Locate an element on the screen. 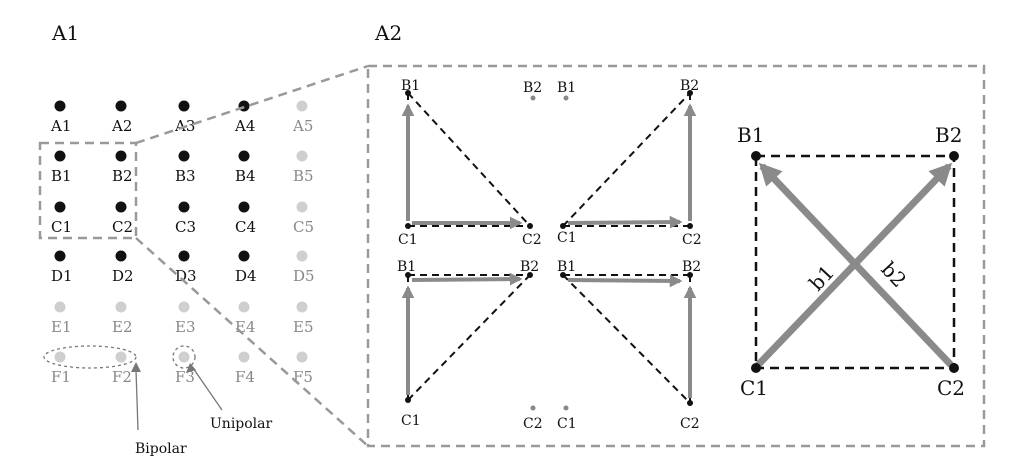 The width and height of the screenshot is (1009, 469). electrode-f4 is located at coordinates (244, 357).